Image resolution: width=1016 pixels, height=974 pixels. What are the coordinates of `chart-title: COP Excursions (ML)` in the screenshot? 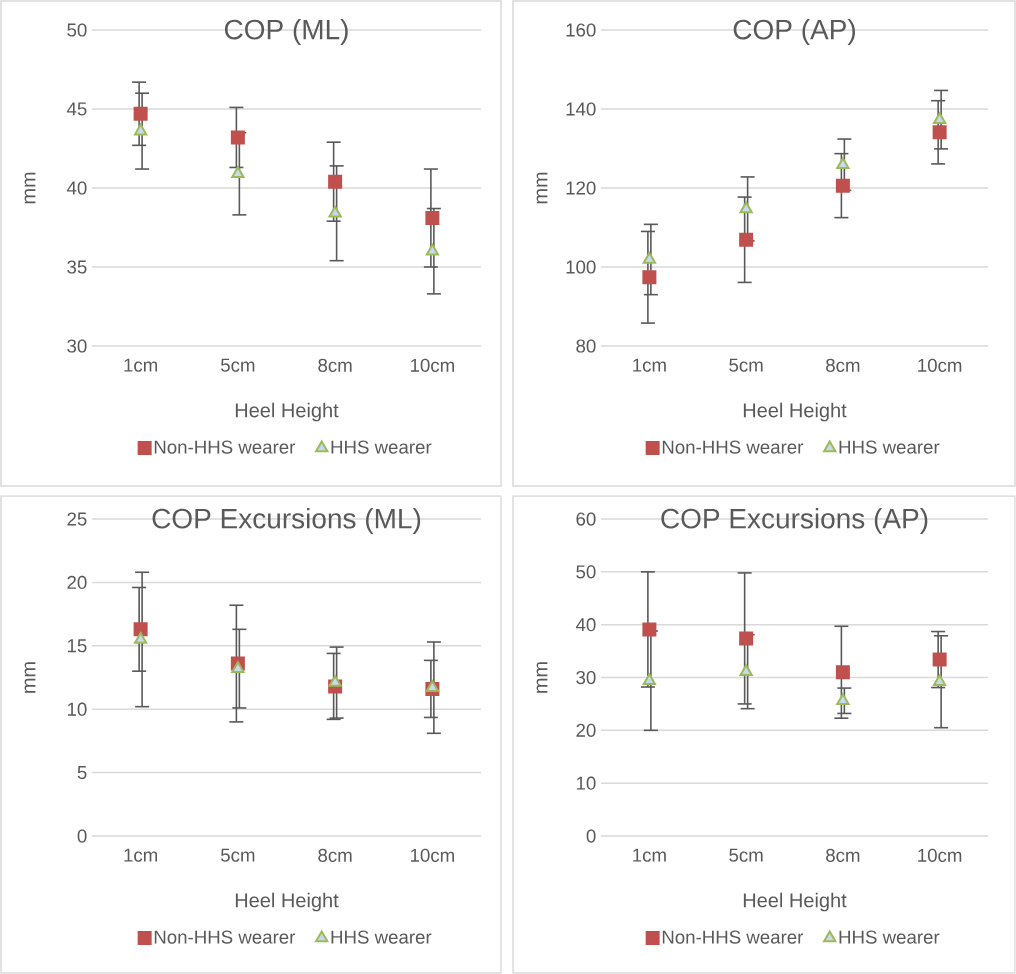 It's located at (286, 521).